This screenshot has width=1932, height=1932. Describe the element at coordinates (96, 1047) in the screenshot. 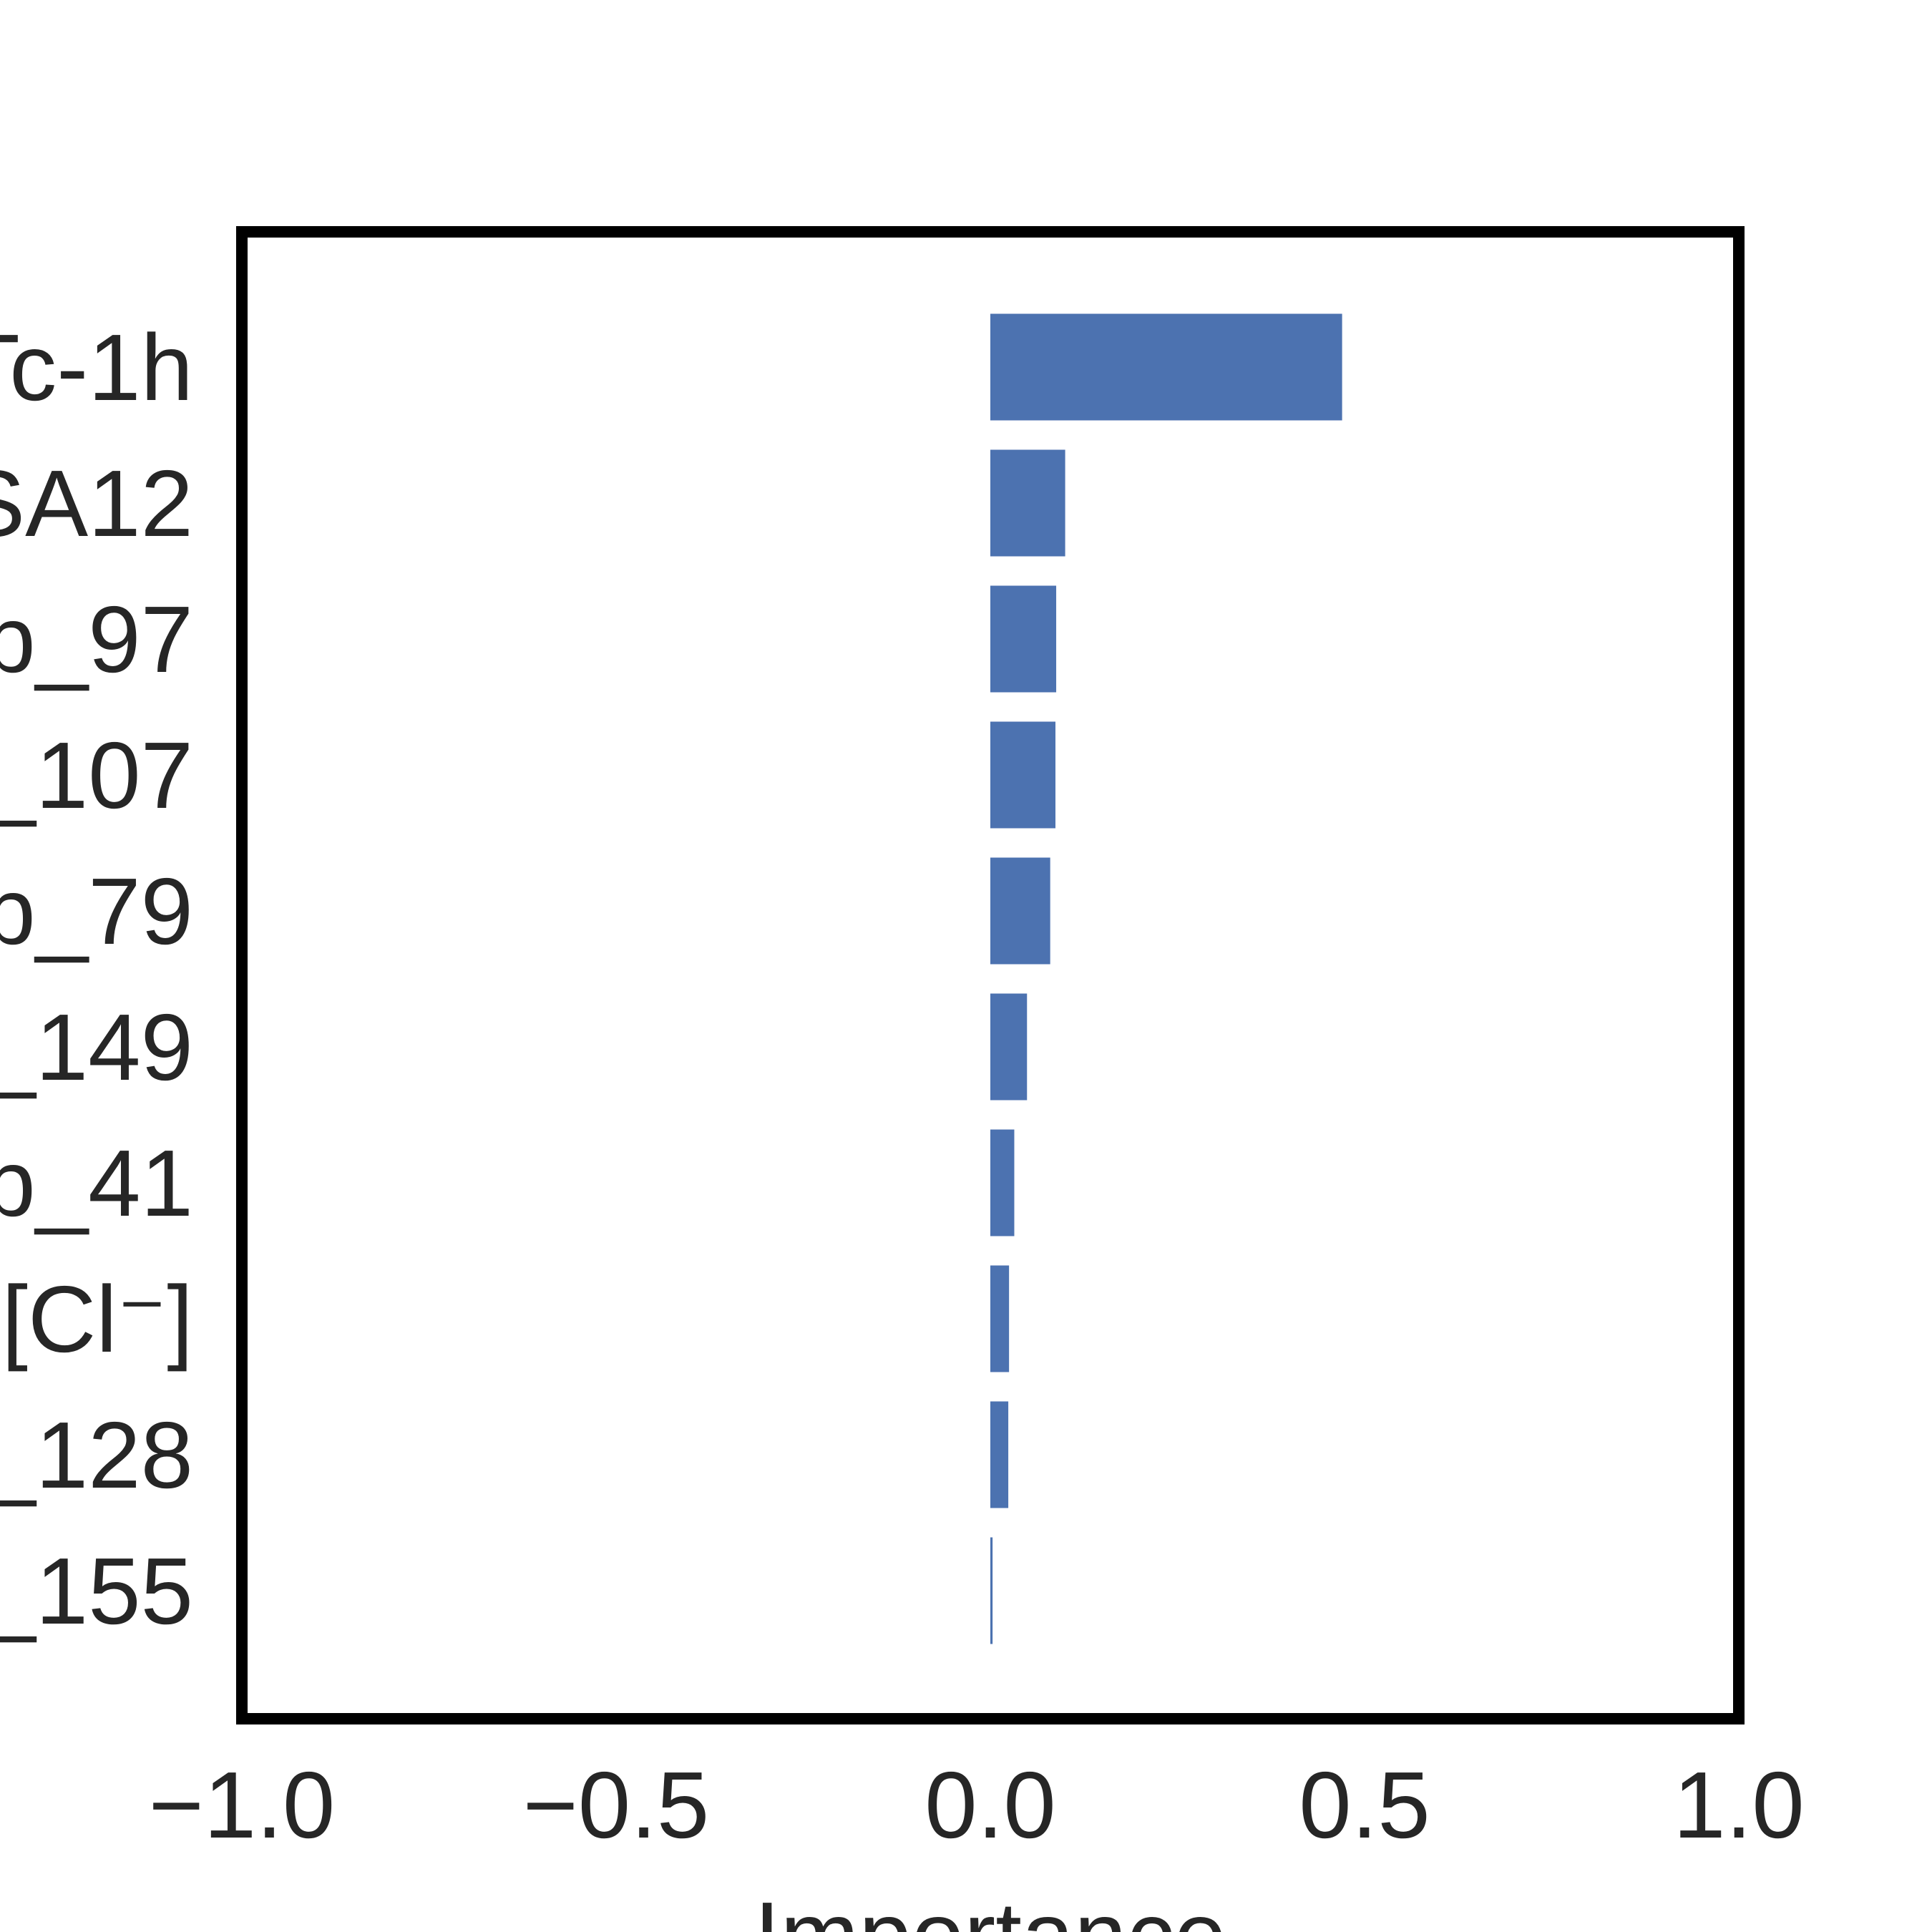

I see `category-label-5: _149` at that location.